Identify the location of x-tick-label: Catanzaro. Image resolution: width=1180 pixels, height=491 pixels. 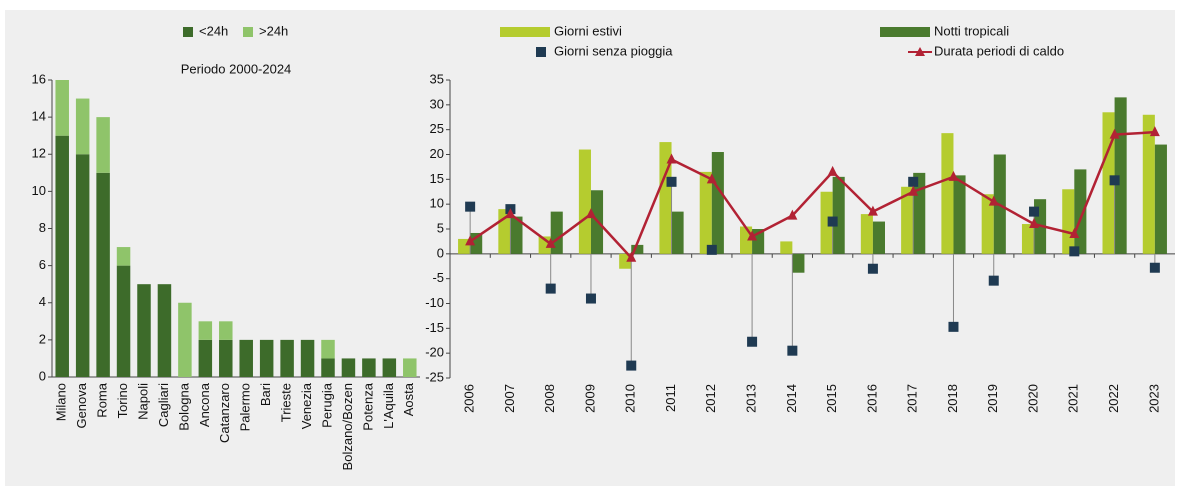
(224, 413).